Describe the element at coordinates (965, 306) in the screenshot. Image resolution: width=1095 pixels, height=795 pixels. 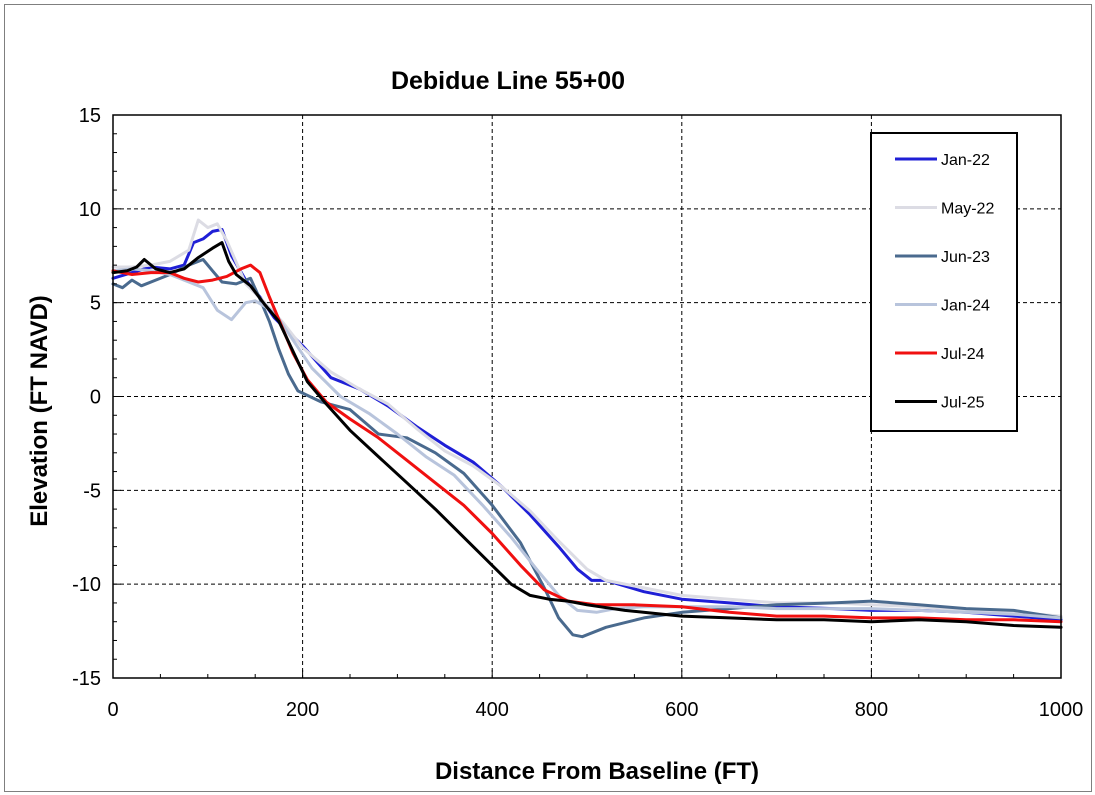
I see `legend-label: Jan-24` at that location.